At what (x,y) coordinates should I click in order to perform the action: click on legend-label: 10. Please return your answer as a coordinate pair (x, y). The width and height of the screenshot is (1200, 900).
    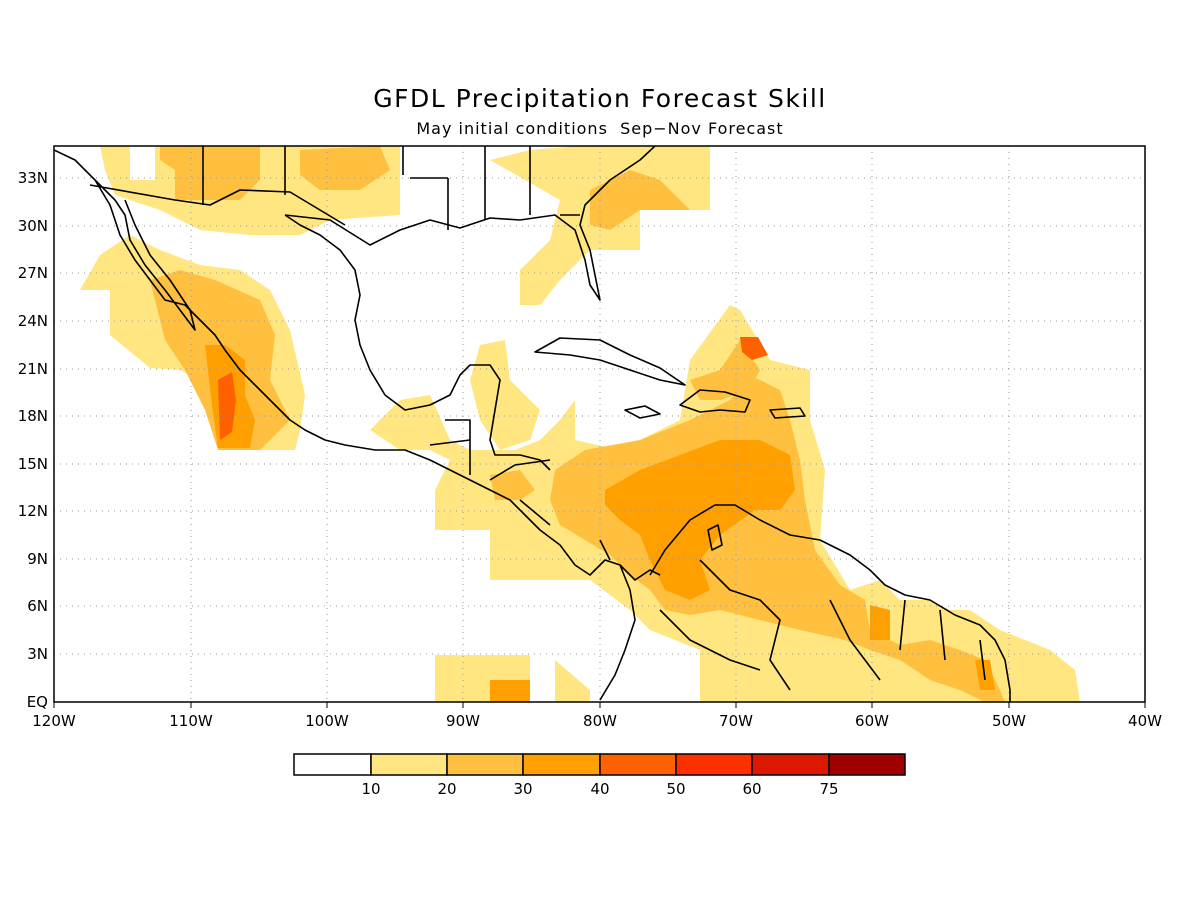
    Looking at the image, I should click on (370, 789).